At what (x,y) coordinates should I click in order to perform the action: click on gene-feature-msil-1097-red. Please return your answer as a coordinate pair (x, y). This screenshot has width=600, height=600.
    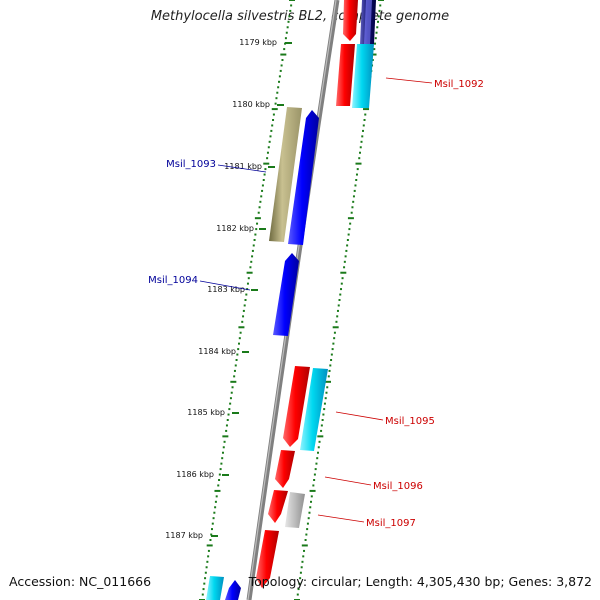
    Looking at the image, I should click on (278, 506).